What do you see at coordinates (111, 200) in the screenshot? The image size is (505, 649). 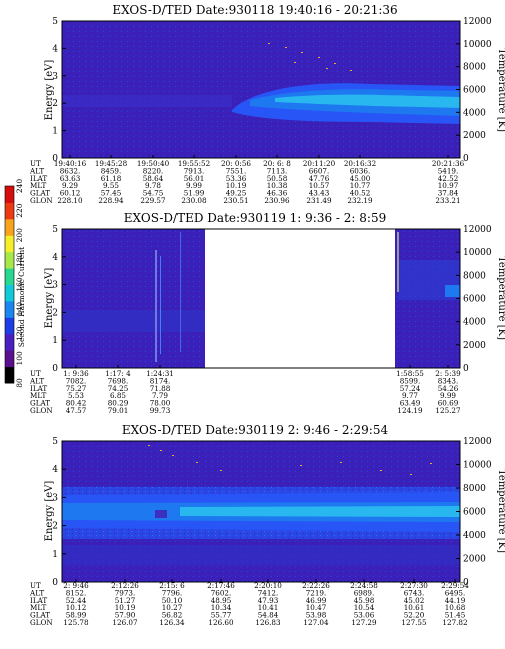 I see `orbit-cell: 228.94` at bounding box center [111, 200].